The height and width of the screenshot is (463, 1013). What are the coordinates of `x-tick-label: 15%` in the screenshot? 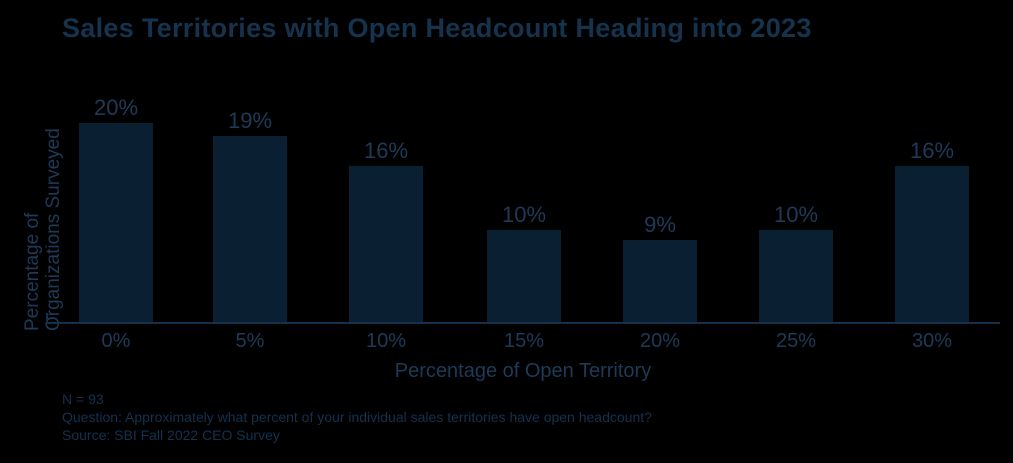 It's located at (524, 341).